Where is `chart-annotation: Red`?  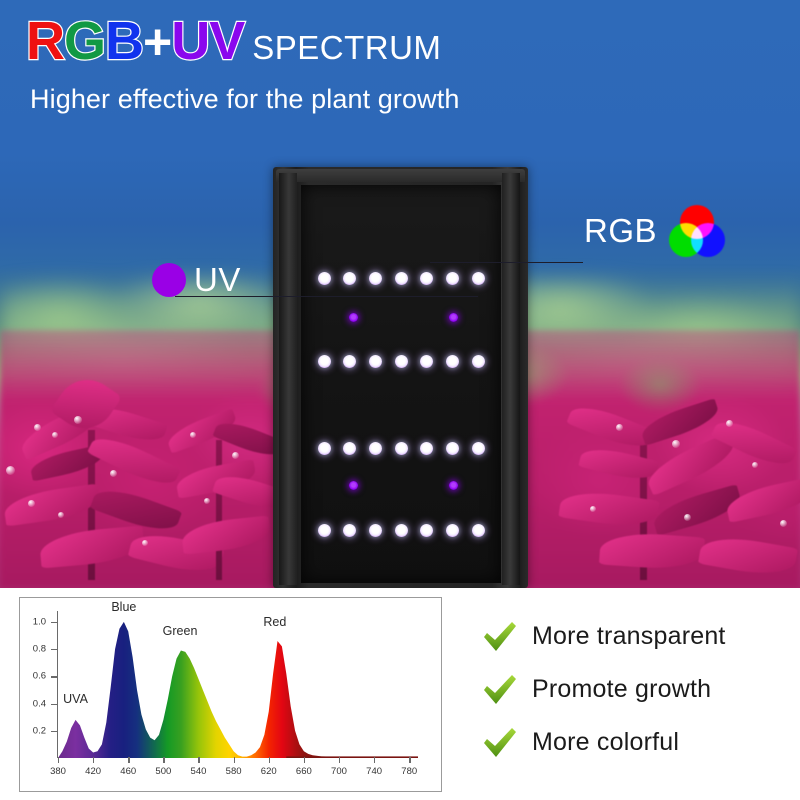 chart-annotation: Red is located at coordinates (275, 621).